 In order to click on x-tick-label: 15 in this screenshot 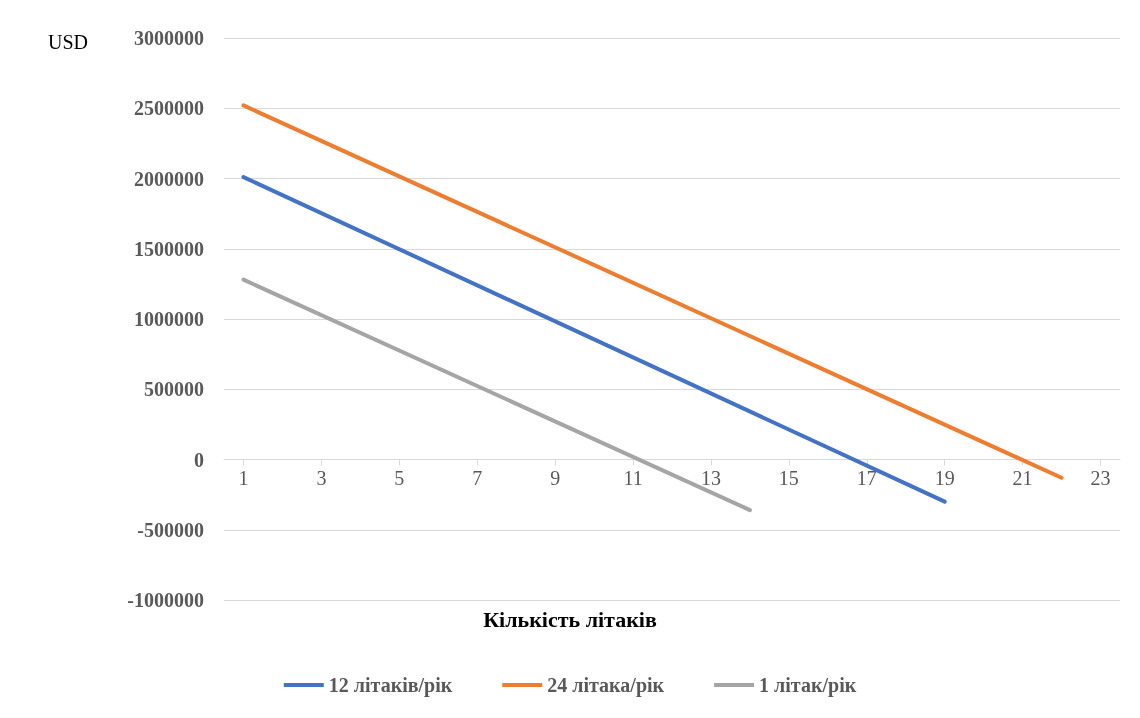, I will do `click(788, 477)`.